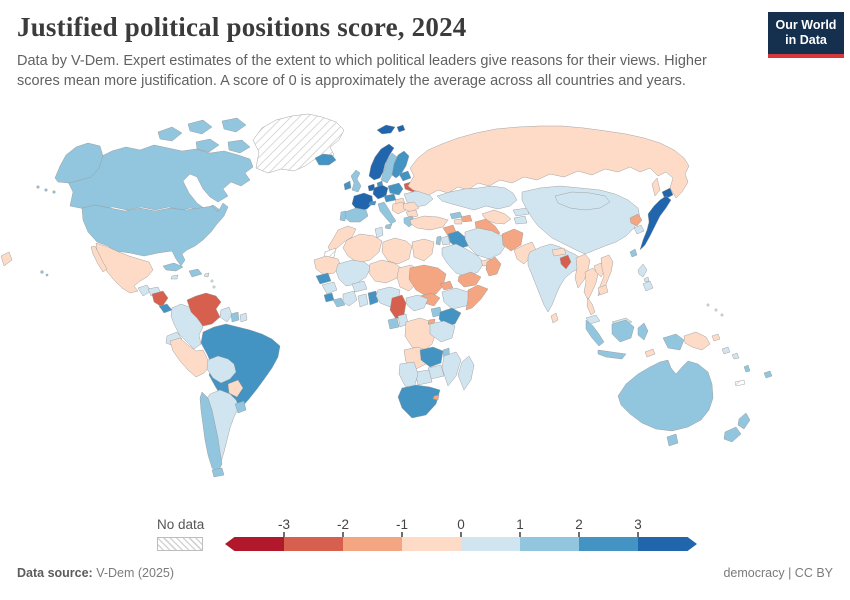 The width and height of the screenshot is (850, 600). What do you see at coordinates (350, 298) in the screenshot?
I see `country-ivory-coast` at bounding box center [350, 298].